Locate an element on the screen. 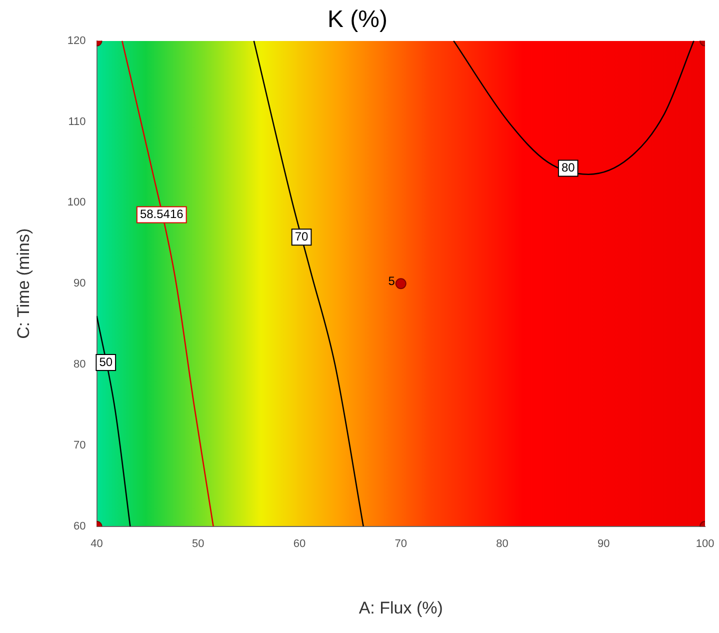 The width and height of the screenshot is (719, 633). y-tick-label: 90 is located at coordinates (80, 284).